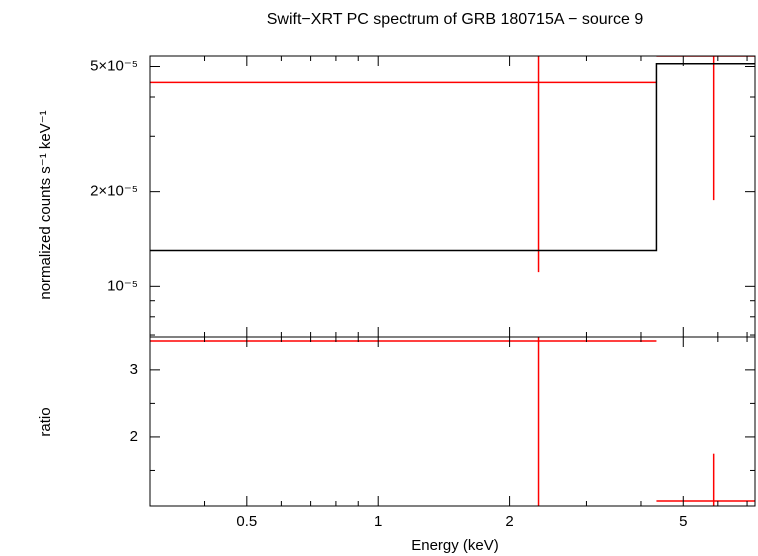 This screenshot has width=758, height=556. I want to click on x-tick-label: 1, so click(378, 521).